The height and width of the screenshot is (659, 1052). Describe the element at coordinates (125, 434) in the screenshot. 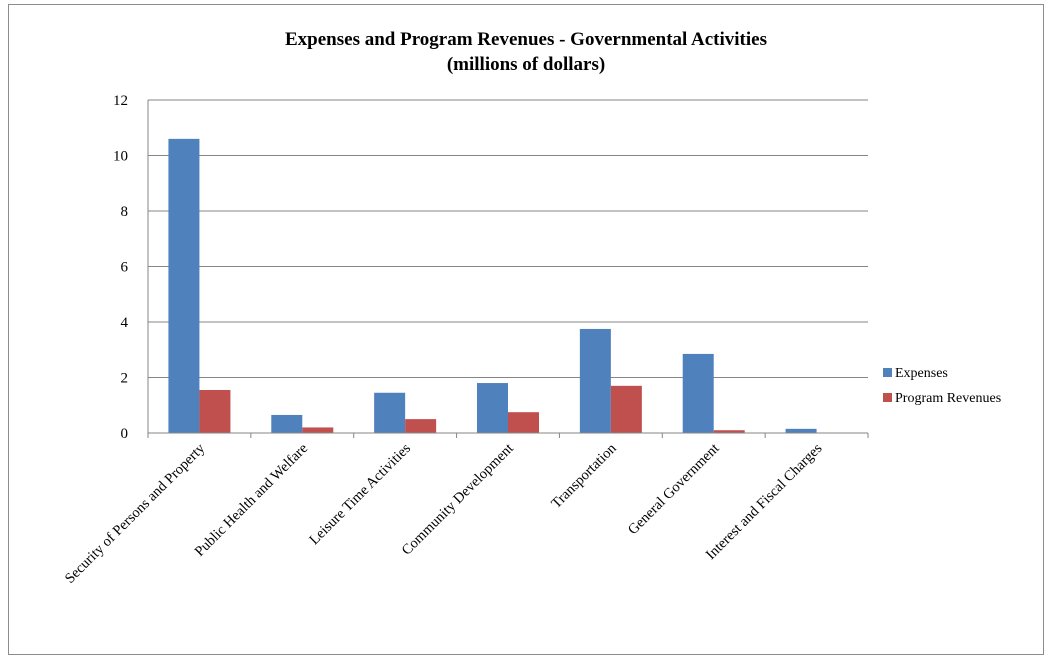

I see `y-tick-label: 0` at that location.